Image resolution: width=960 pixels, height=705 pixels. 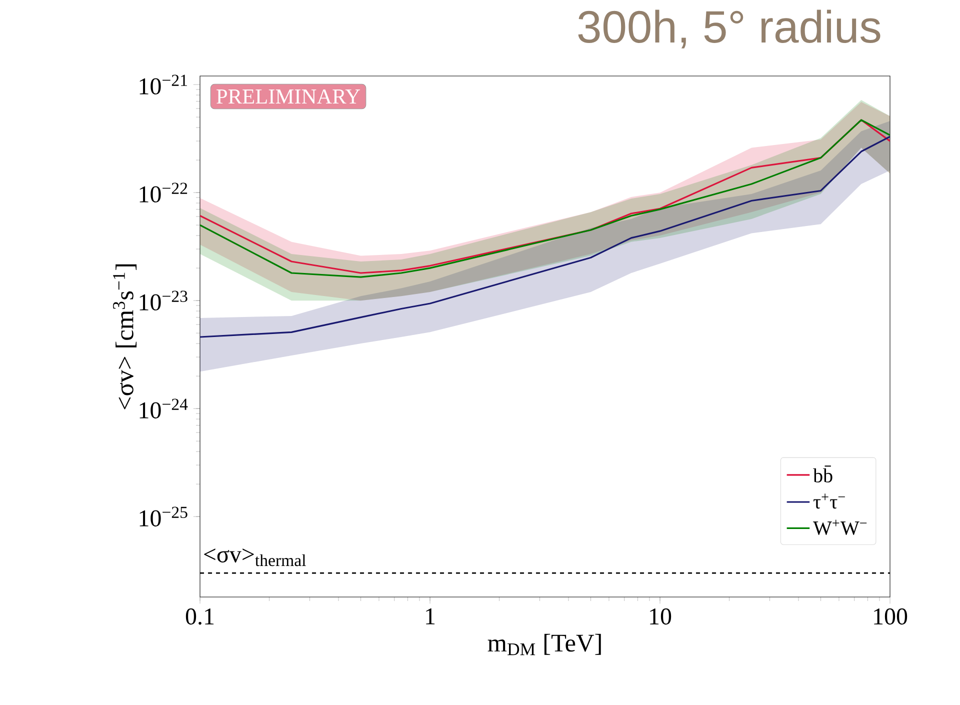 What do you see at coordinates (163, 84) in the screenshot?
I see `y-tick-label: 10$^{−21}$` at bounding box center [163, 84].